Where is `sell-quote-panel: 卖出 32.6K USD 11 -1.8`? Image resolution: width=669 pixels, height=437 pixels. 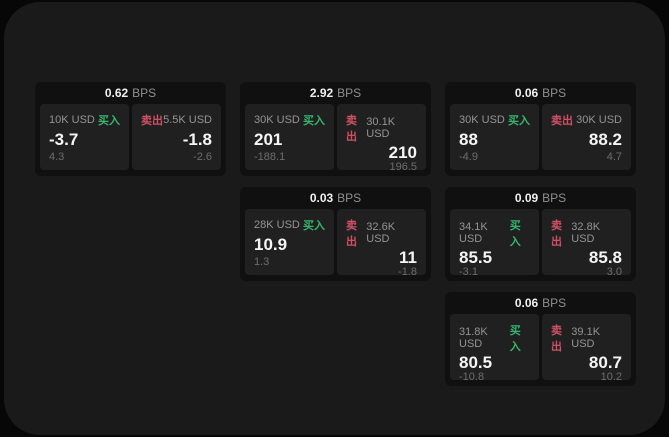
sell-quote-panel: 卖出 32.6K USD 11 -1.8 is located at coordinates (381, 243).